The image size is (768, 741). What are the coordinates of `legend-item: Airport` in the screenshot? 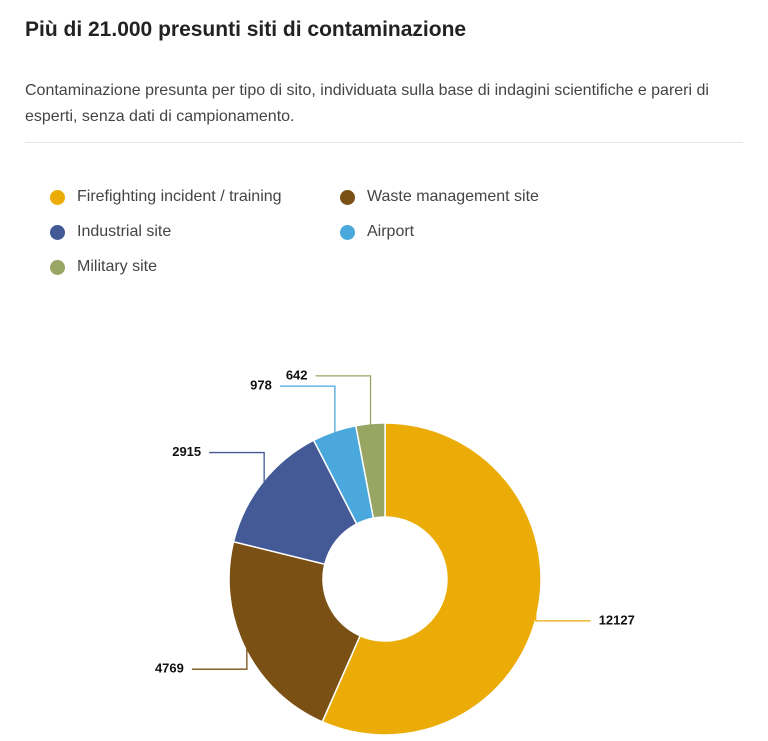 It's located at (377, 232).